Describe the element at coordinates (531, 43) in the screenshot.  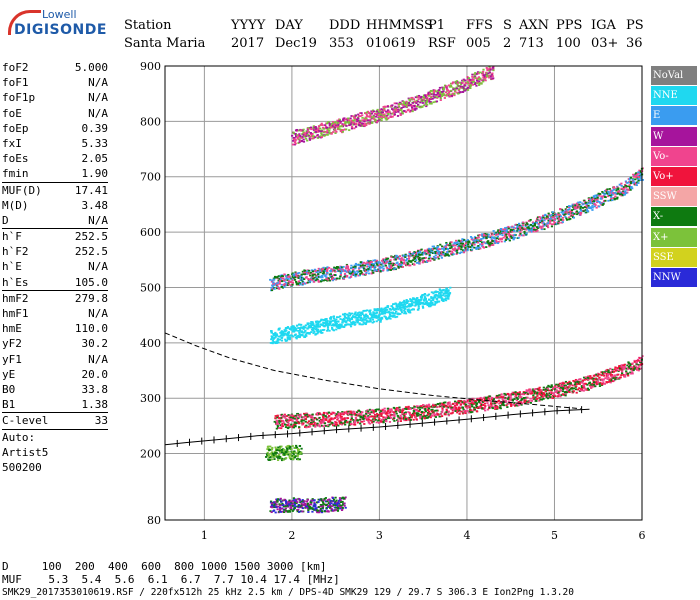
I see `header-value-axn: 713` at that location.